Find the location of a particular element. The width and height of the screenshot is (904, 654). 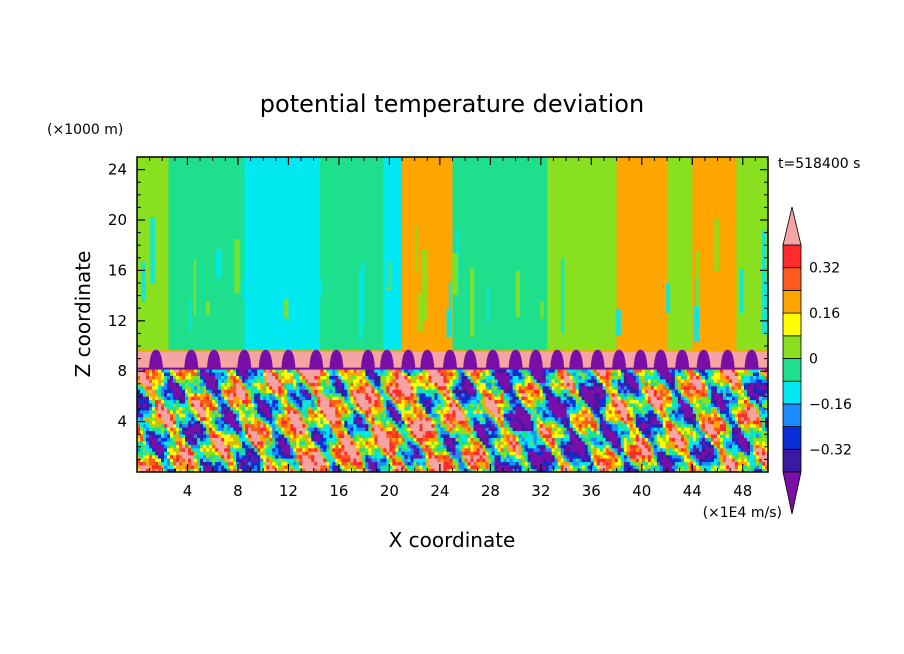

upper-layer-column is located at coordinates (206, 254).